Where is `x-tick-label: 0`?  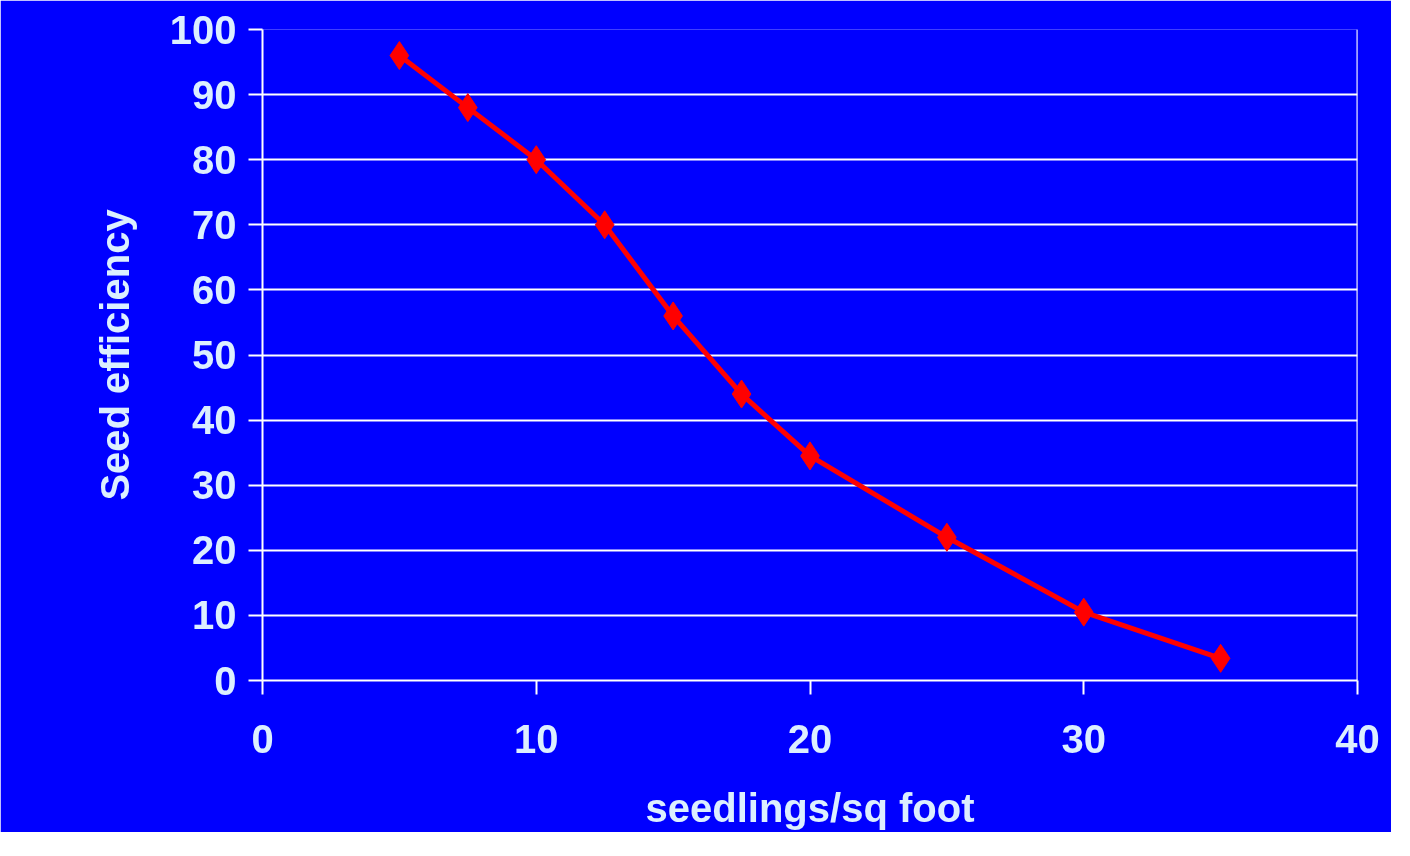
x-tick-label: 0 is located at coordinates (262, 738).